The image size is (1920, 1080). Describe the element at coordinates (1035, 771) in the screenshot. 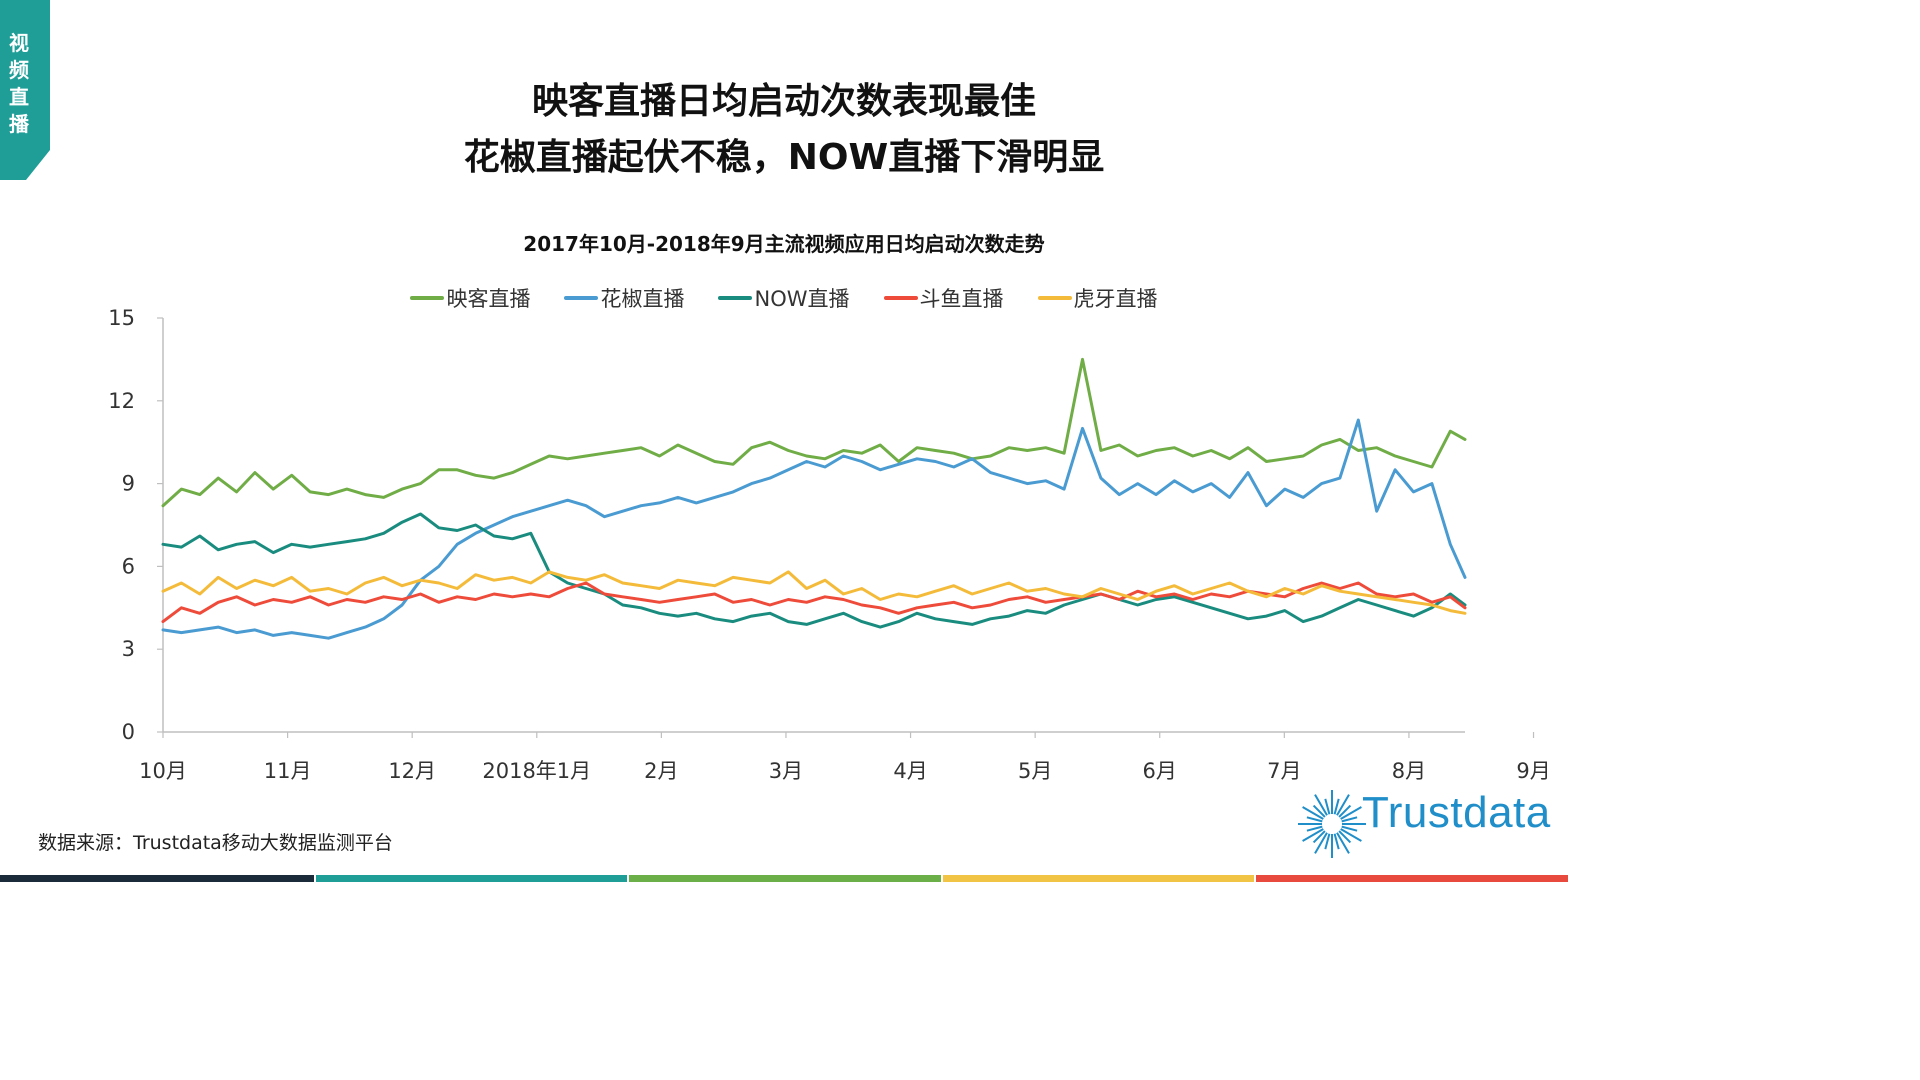

I see `x-tick-label: 5月` at that location.